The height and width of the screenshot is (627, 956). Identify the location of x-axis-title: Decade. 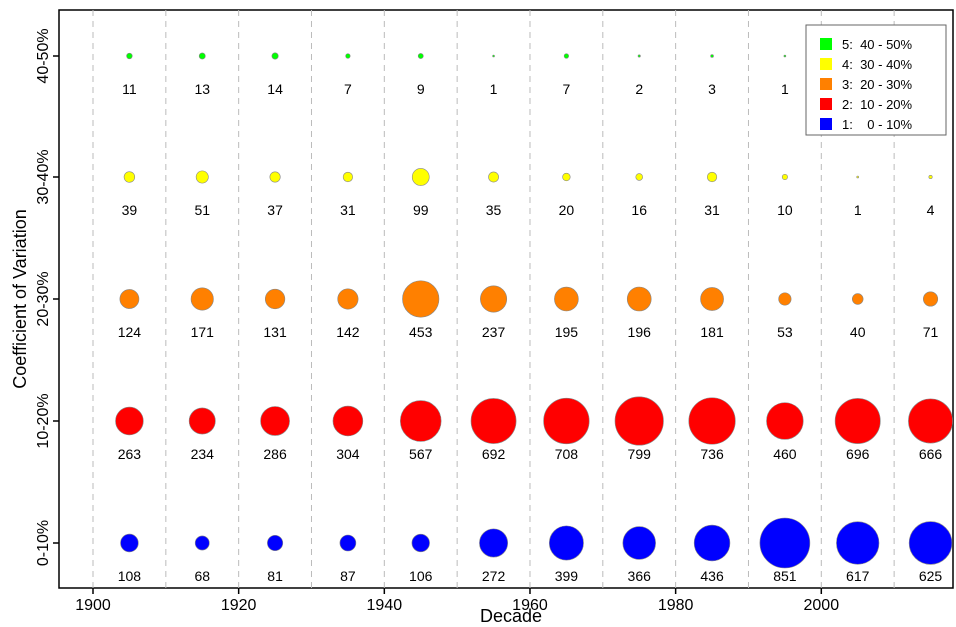
(511, 616).